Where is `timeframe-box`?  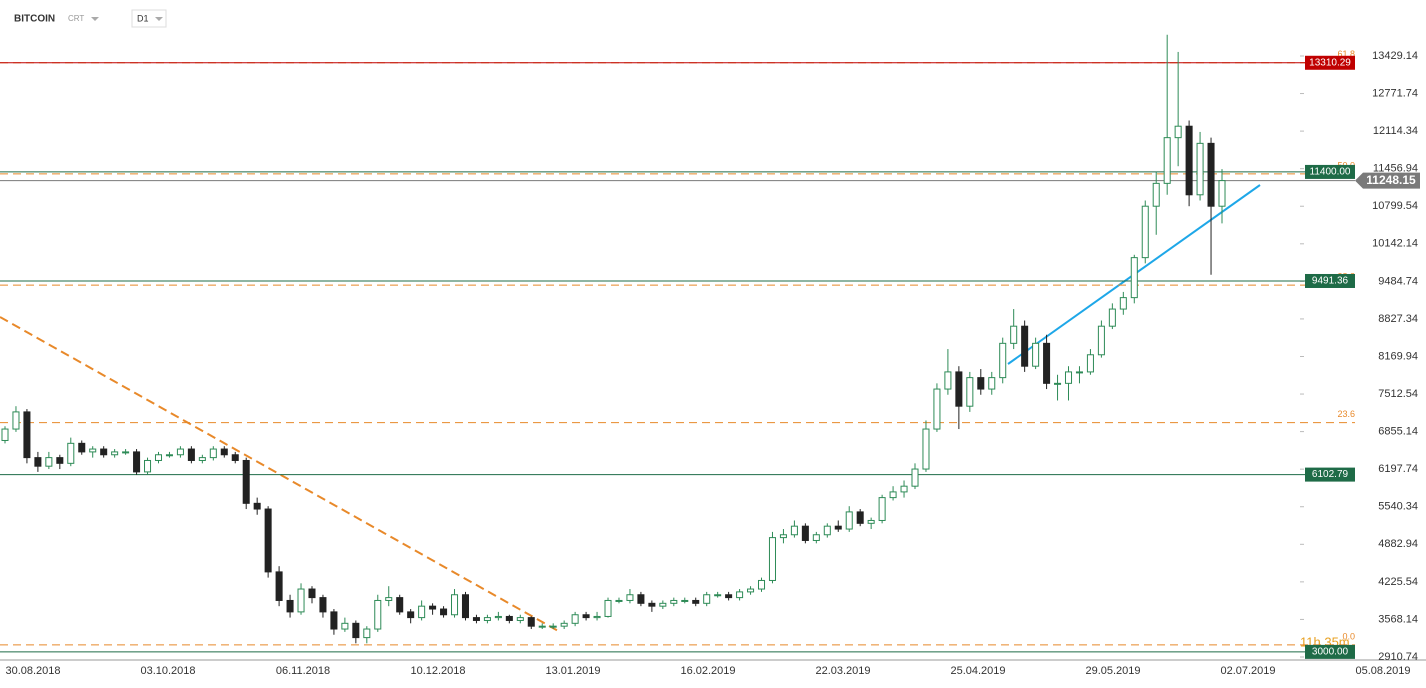 timeframe-box is located at coordinates (149, 18).